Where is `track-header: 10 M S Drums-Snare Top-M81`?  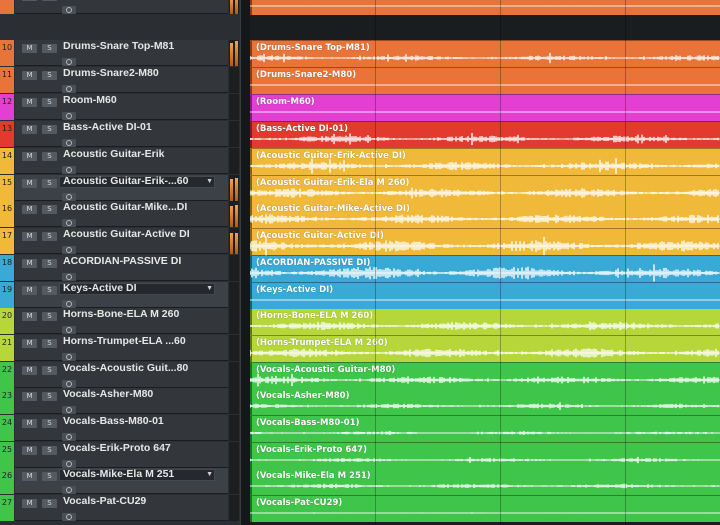 track-header: 10 M S Drums-Snare Top-M81 is located at coordinates (120, 53).